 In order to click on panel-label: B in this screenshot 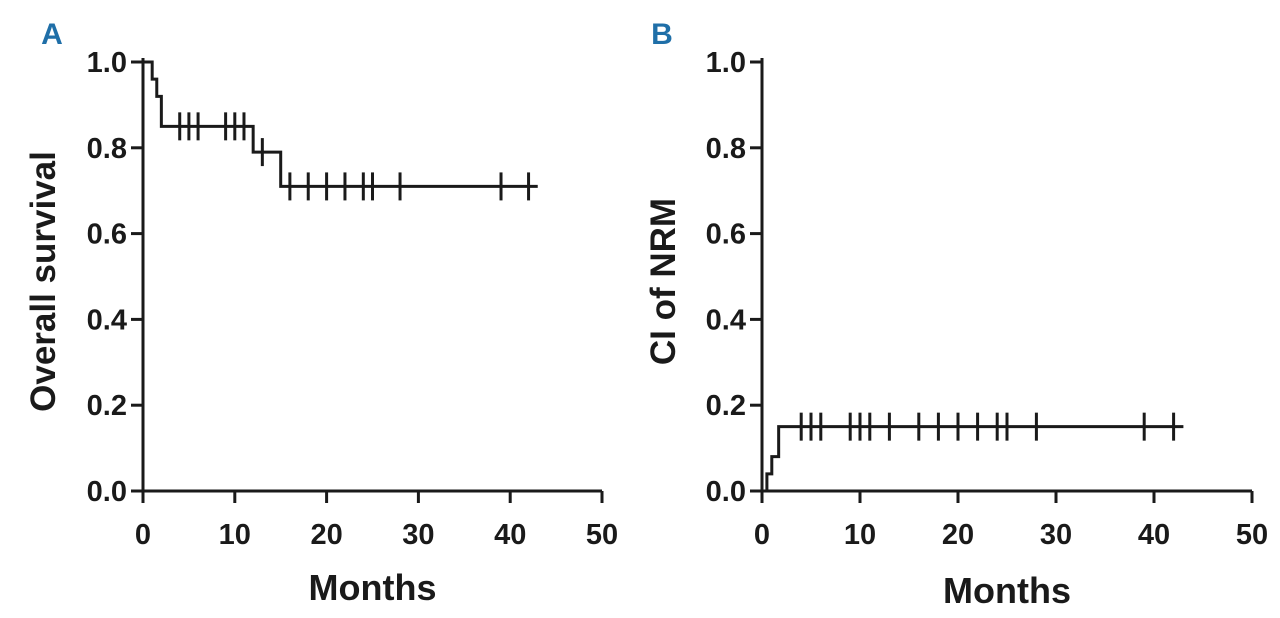, I will do `click(662, 34)`.